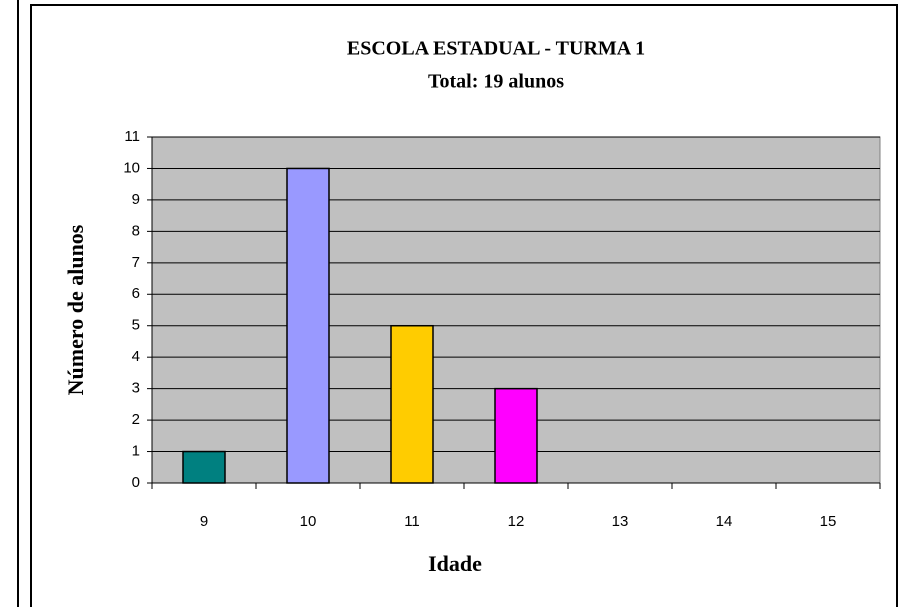  Describe the element at coordinates (136, 356) in the screenshot. I see `y-tick-label: 4` at that location.